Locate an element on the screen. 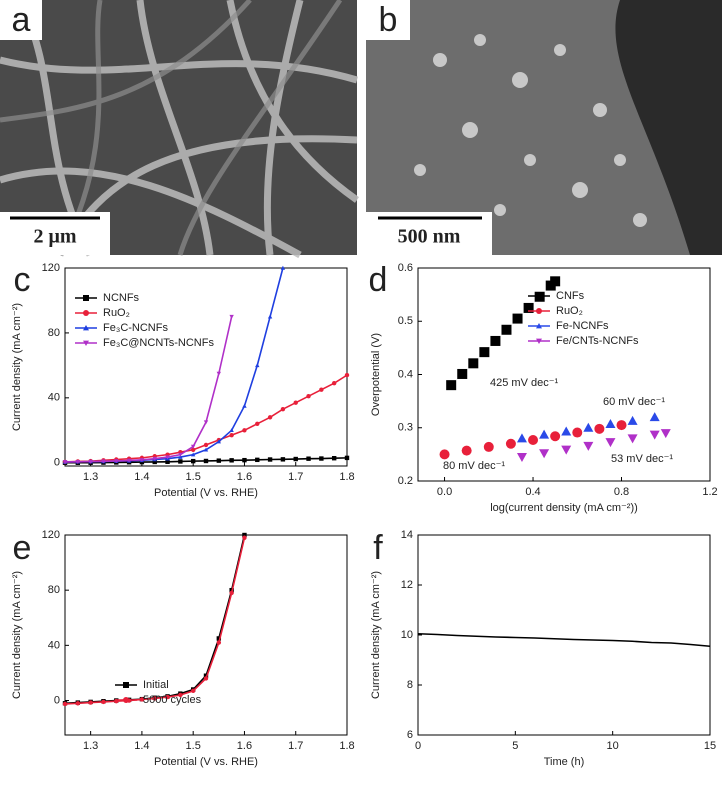  panel-label: e is located at coordinates (22, 548).